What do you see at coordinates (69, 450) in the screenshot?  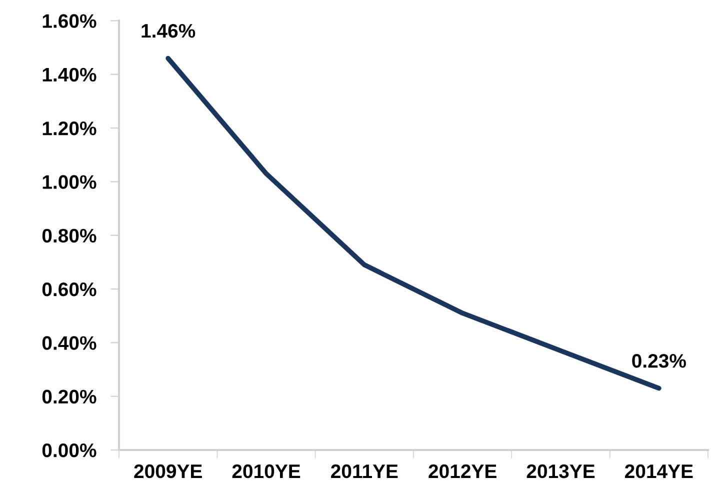 I see `y-tick-label: 0.00%` at bounding box center [69, 450].